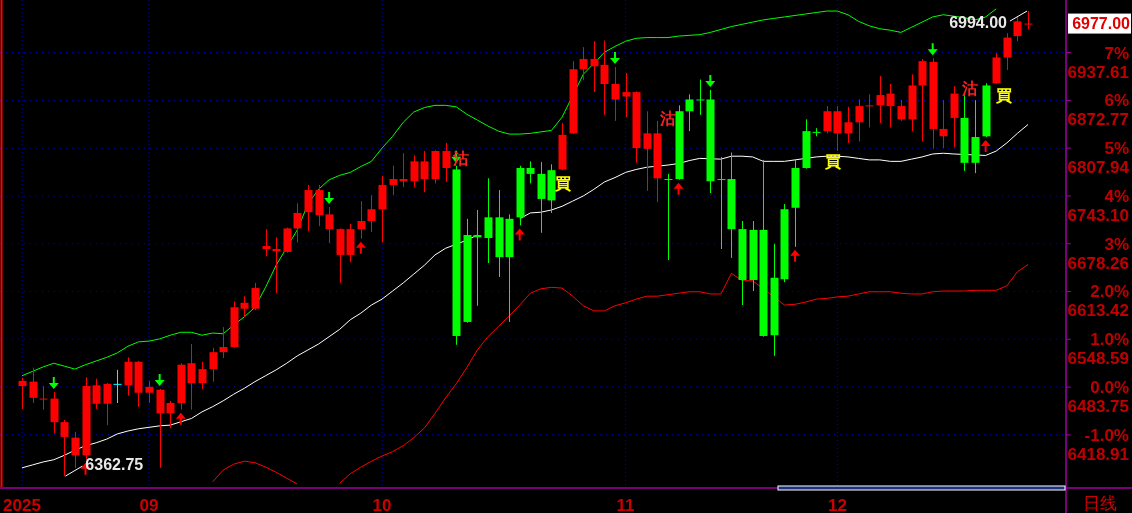  Describe the element at coordinates (22, 504) in the screenshot. I see `x-tick-label: 2025` at that location.